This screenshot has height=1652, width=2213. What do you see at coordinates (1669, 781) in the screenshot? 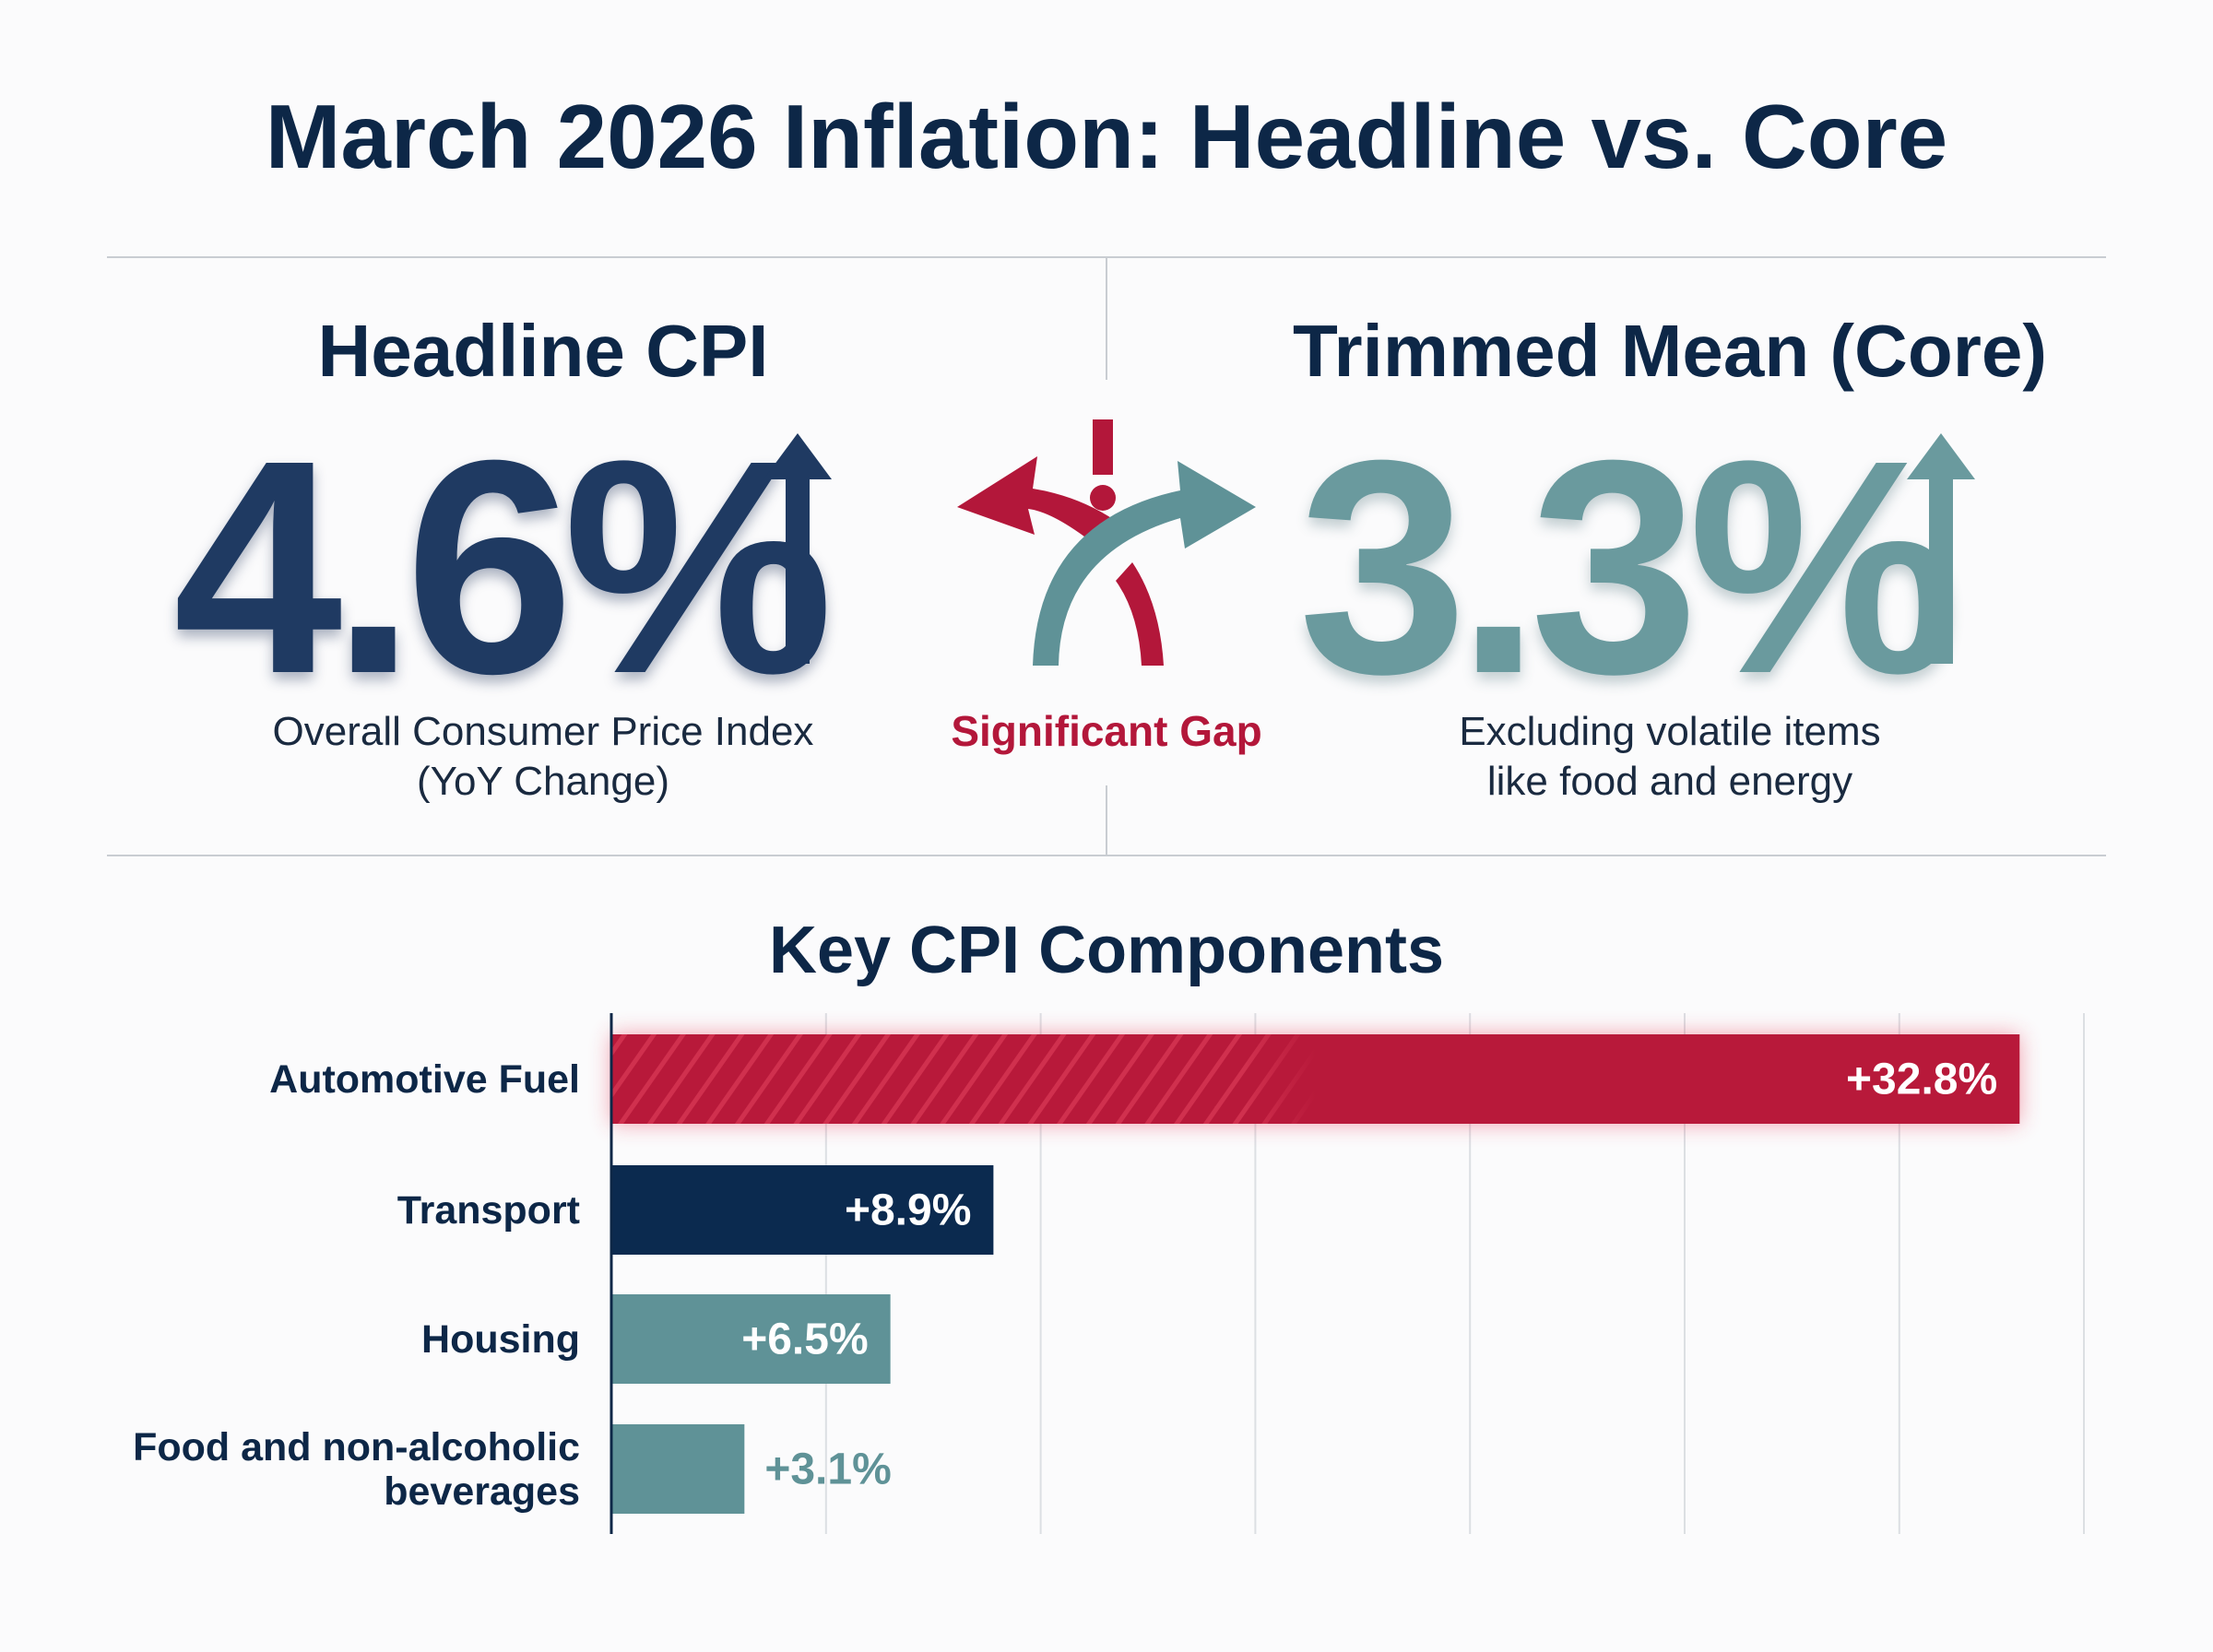
I see `core-description-line2: like food and energy` at bounding box center [1669, 781].